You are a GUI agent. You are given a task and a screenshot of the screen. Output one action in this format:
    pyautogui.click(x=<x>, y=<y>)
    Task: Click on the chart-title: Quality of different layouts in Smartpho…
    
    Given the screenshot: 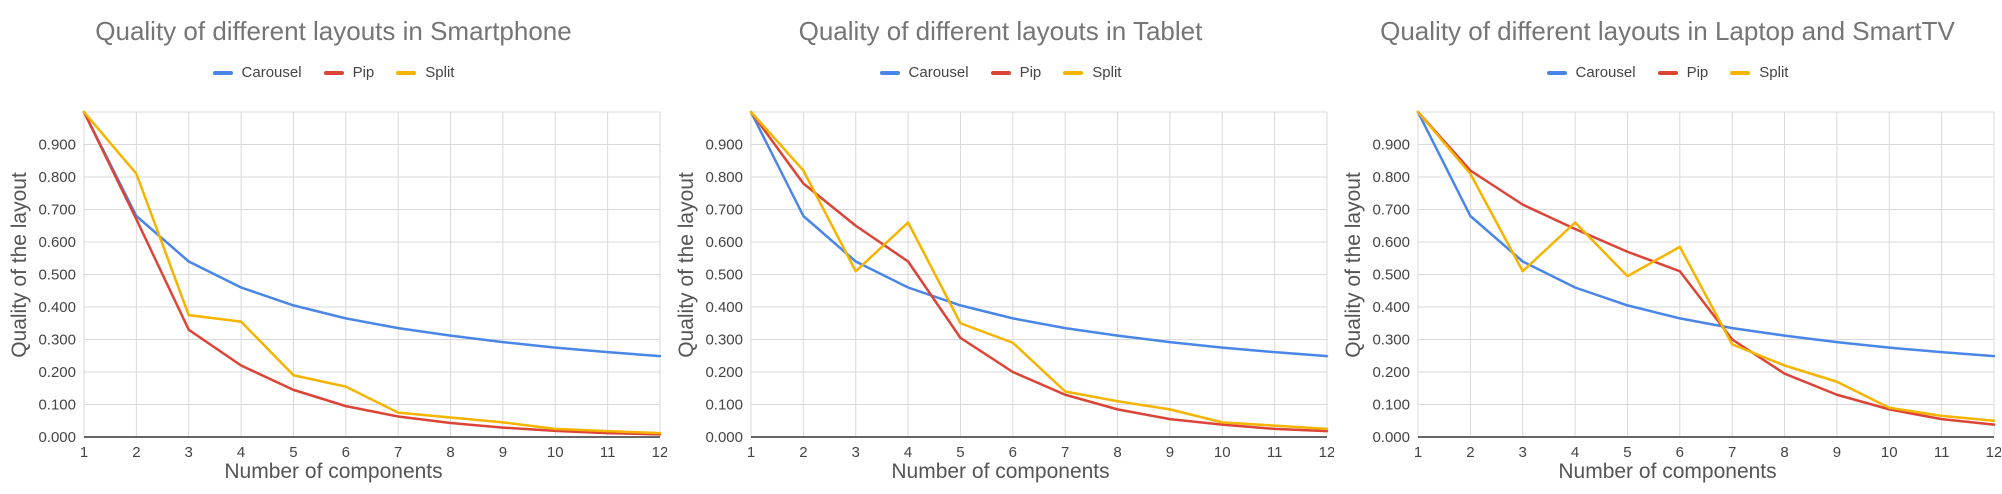 What is the action you would take?
    pyautogui.click(x=333, y=31)
    